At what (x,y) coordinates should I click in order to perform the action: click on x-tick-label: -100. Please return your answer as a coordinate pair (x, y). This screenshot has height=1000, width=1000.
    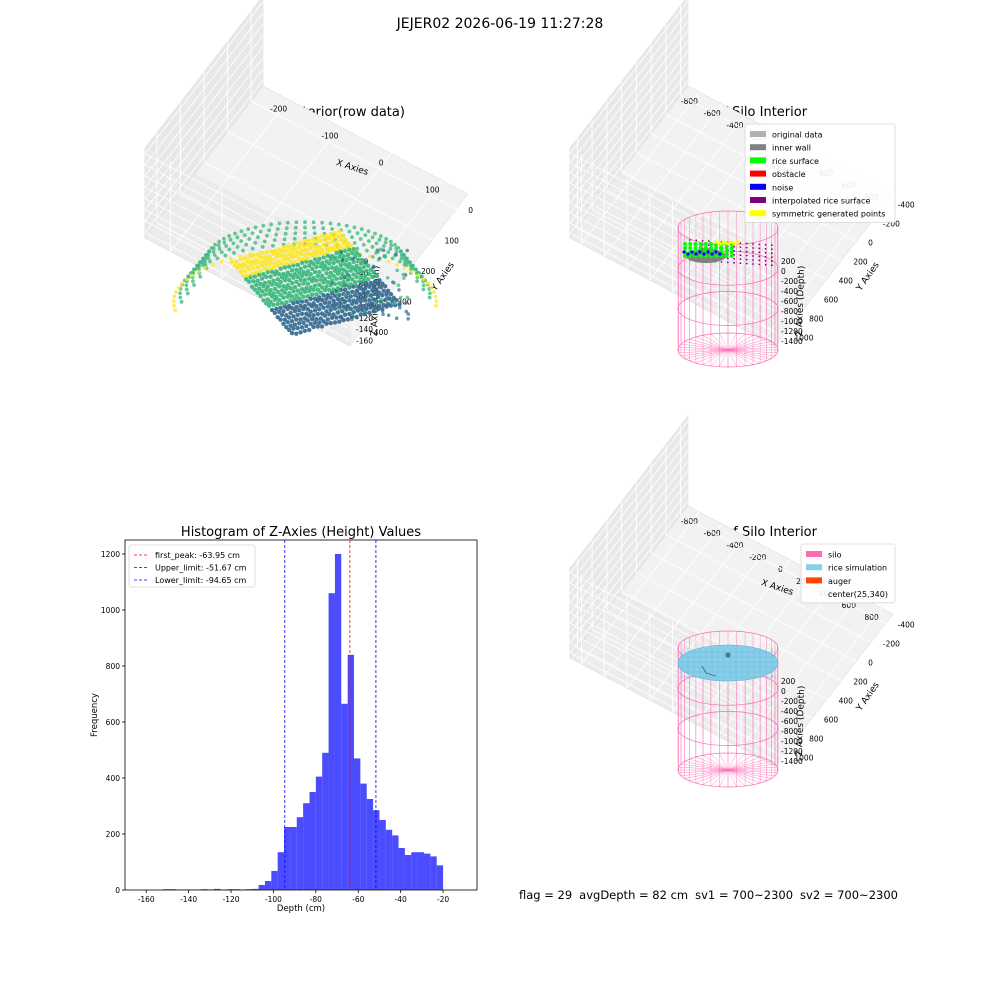
    Looking at the image, I should click on (273, 899).